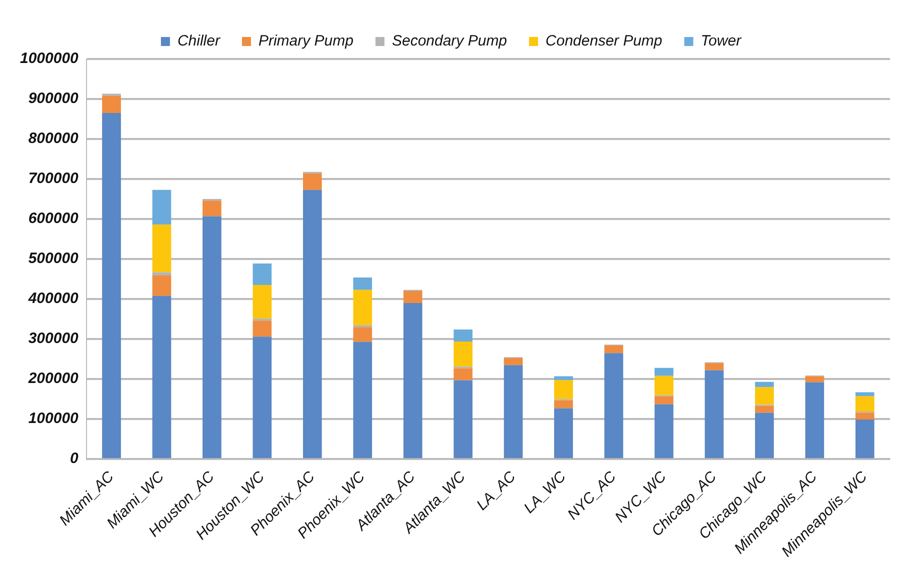 Image resolution: width=910 pixels, height=577 pixels. Describe the element at coordinates (53, 299) in the screenshot. I see `y-tick-label: 400000` at that location.